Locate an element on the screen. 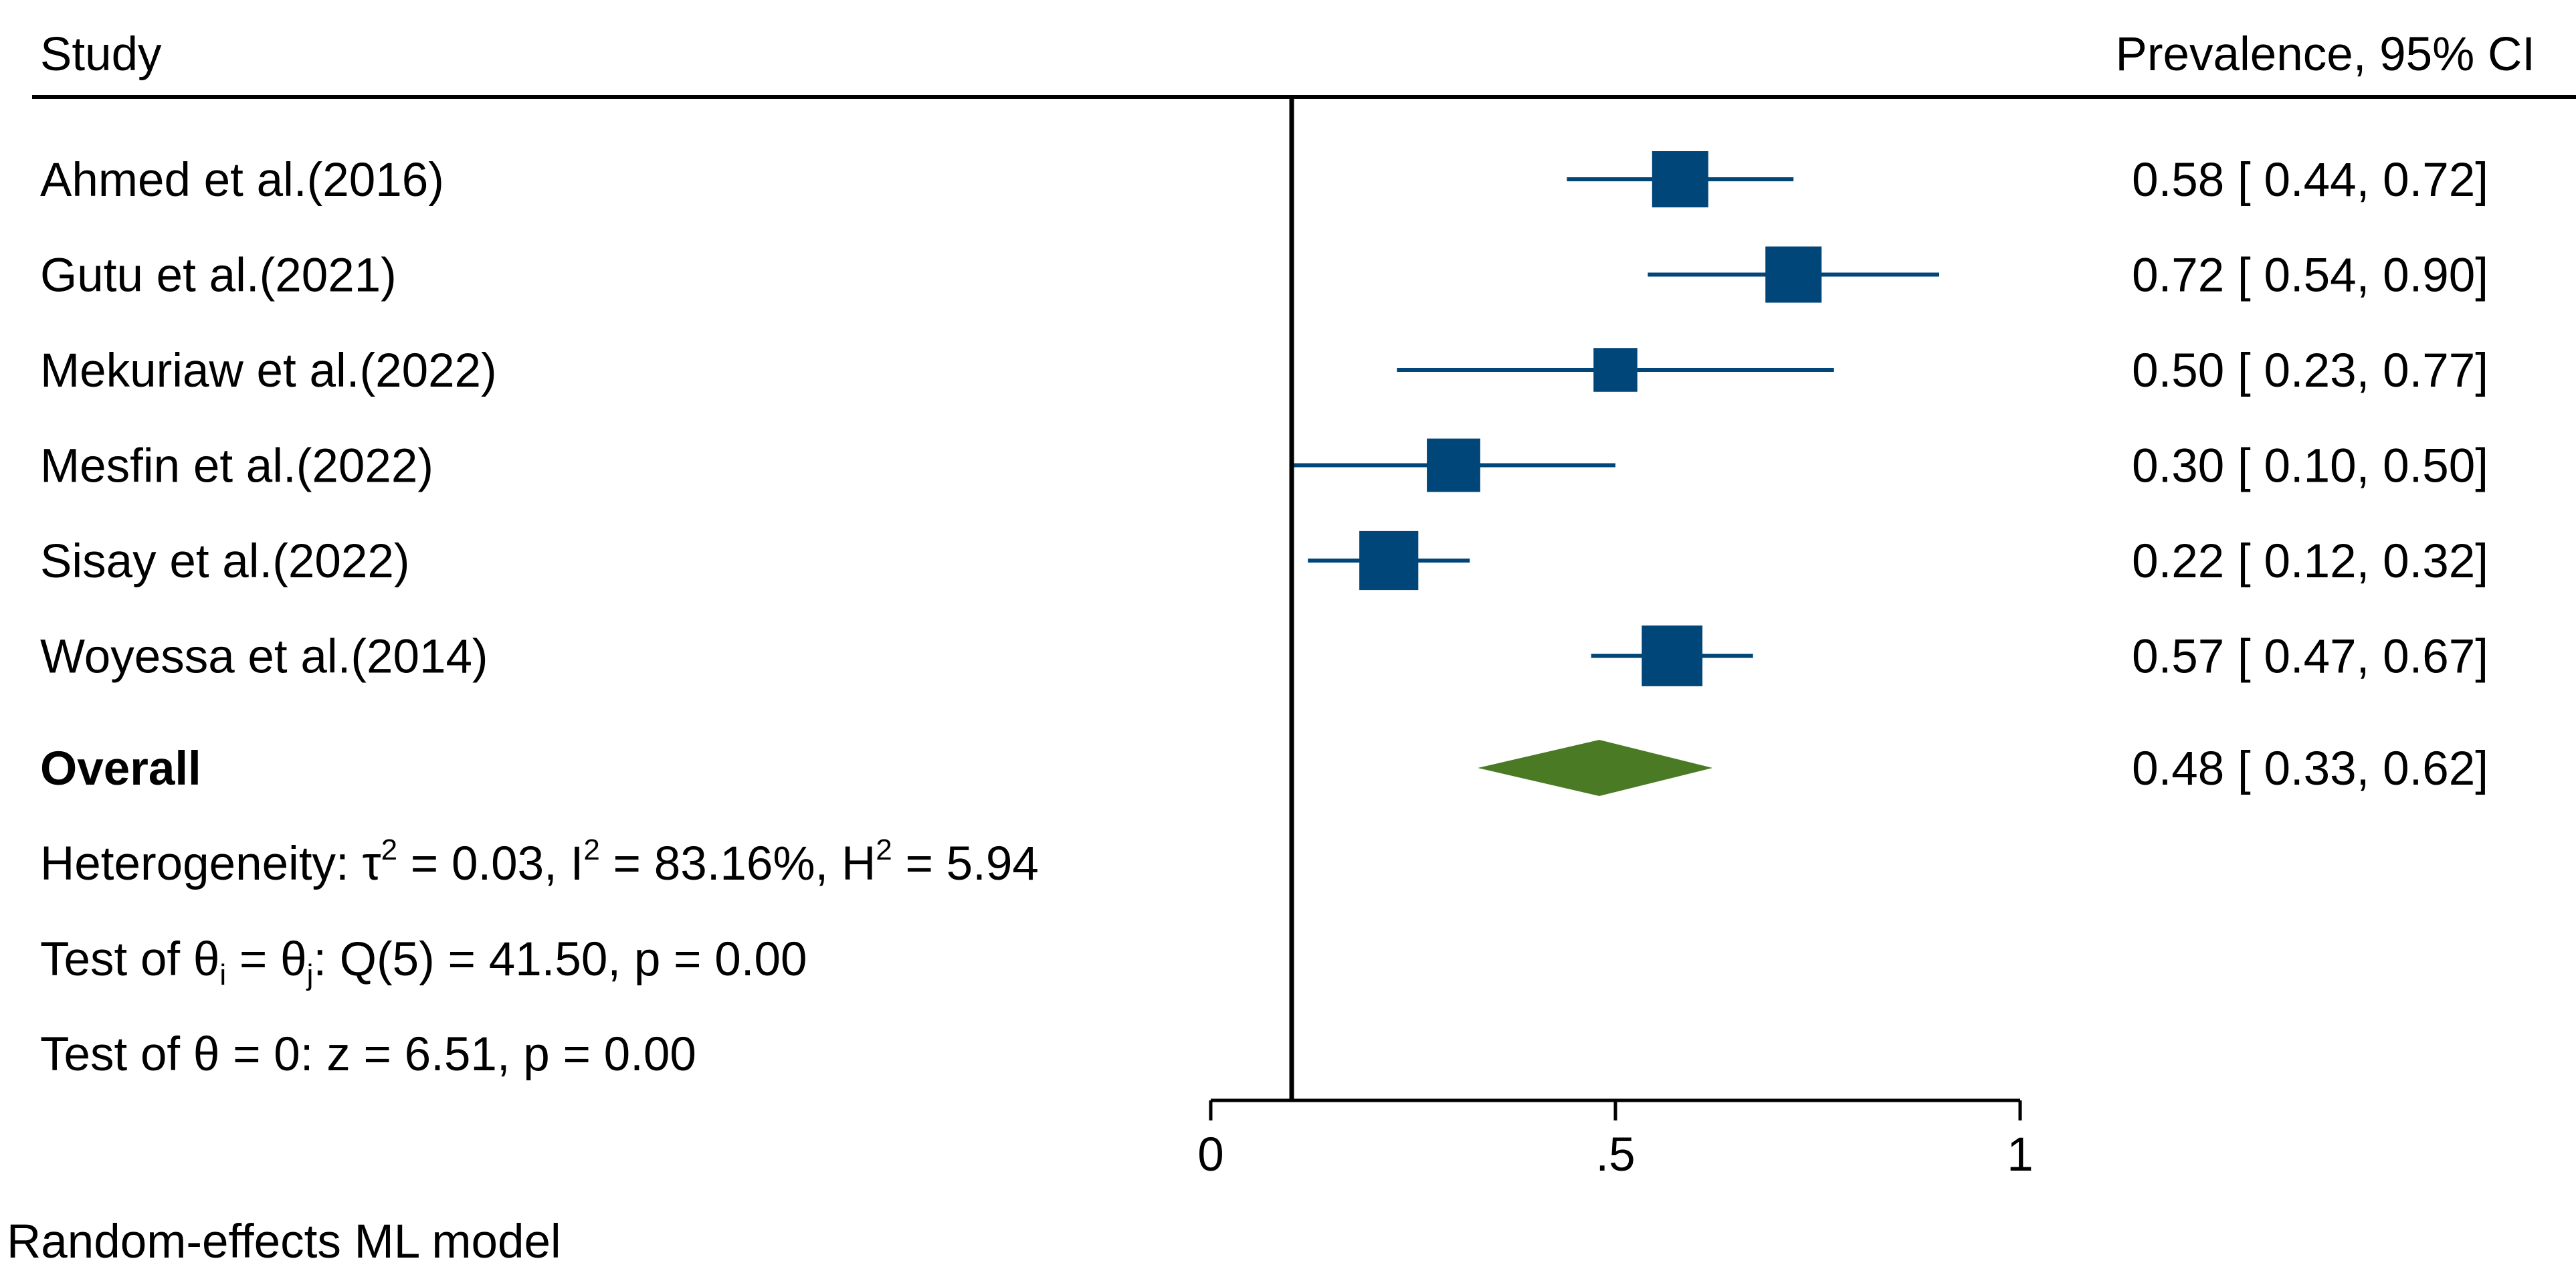 This screenshot has width=2576, height=1281. x-axis: 0.5 1 is located at coordinates (1615, 1140).